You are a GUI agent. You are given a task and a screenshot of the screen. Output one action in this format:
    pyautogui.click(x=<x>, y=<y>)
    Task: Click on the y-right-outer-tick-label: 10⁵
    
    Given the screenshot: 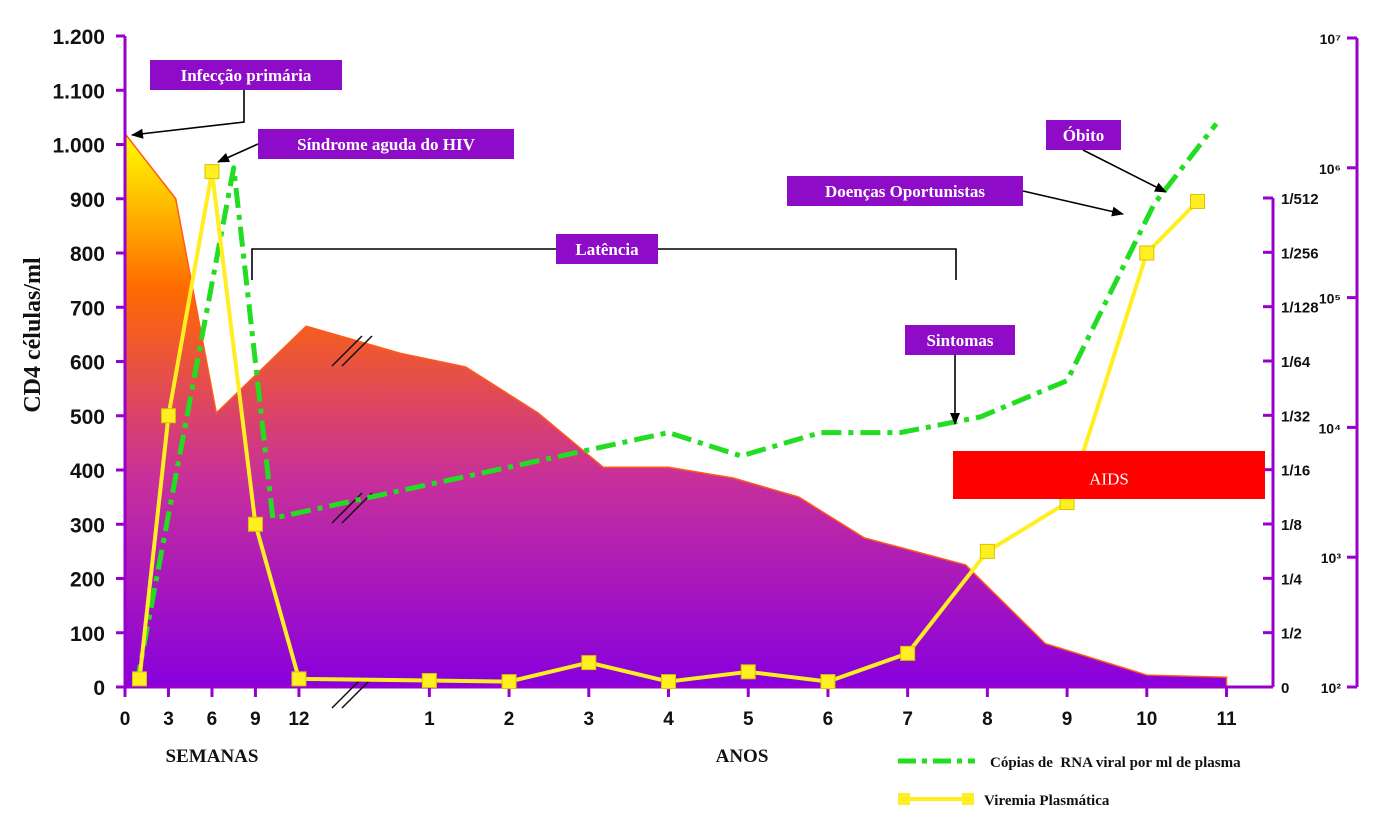 What is the action you would take?
    pyautogui.click(x=1330, y=299)
    